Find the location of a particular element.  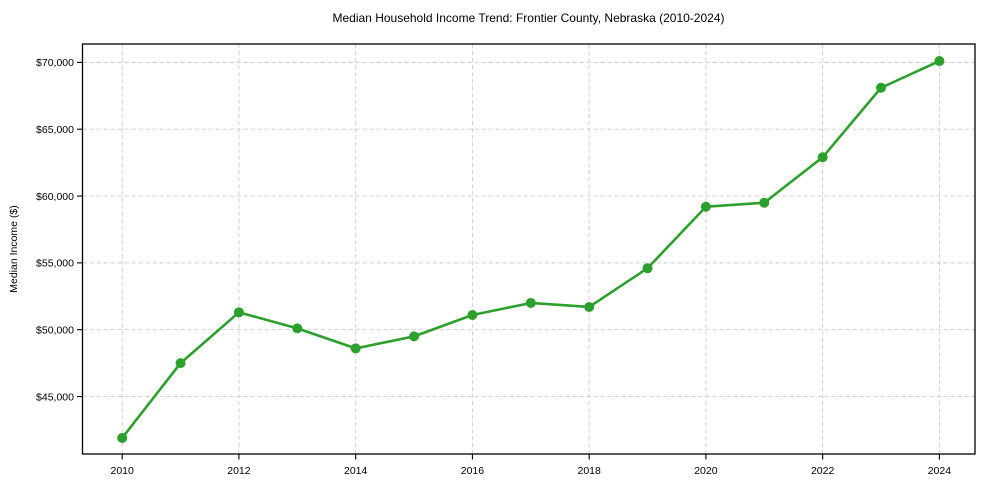

x-tick-label: 2018 is located at coordinates (589, 471).